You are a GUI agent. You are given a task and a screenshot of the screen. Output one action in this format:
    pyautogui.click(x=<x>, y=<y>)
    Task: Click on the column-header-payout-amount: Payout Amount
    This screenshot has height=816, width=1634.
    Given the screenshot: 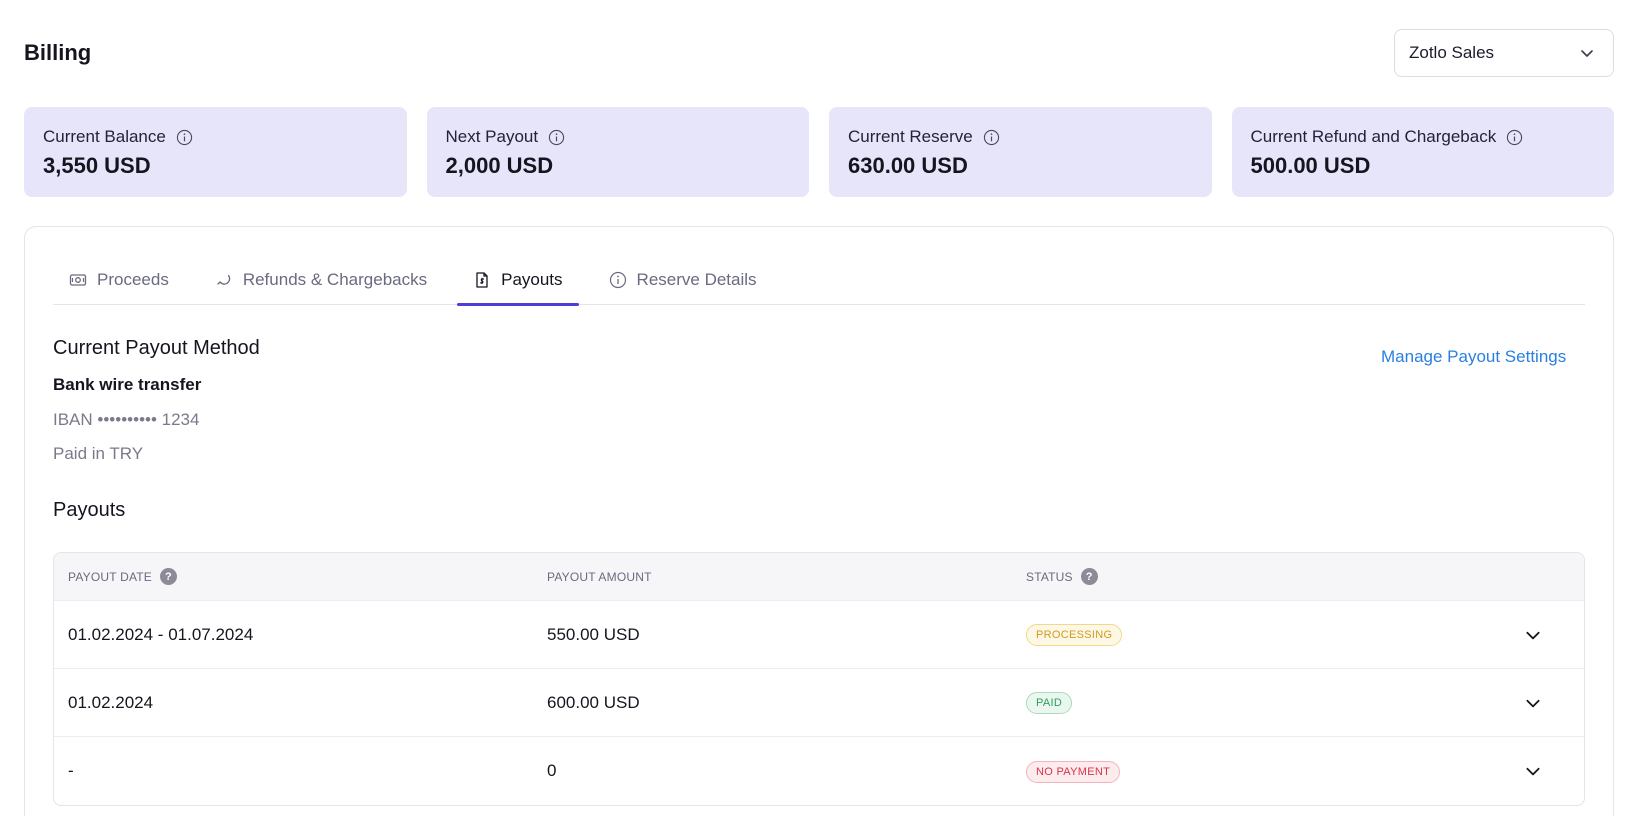 What is the action you would take?
    pyautogui.click(x=772, y=577)
    